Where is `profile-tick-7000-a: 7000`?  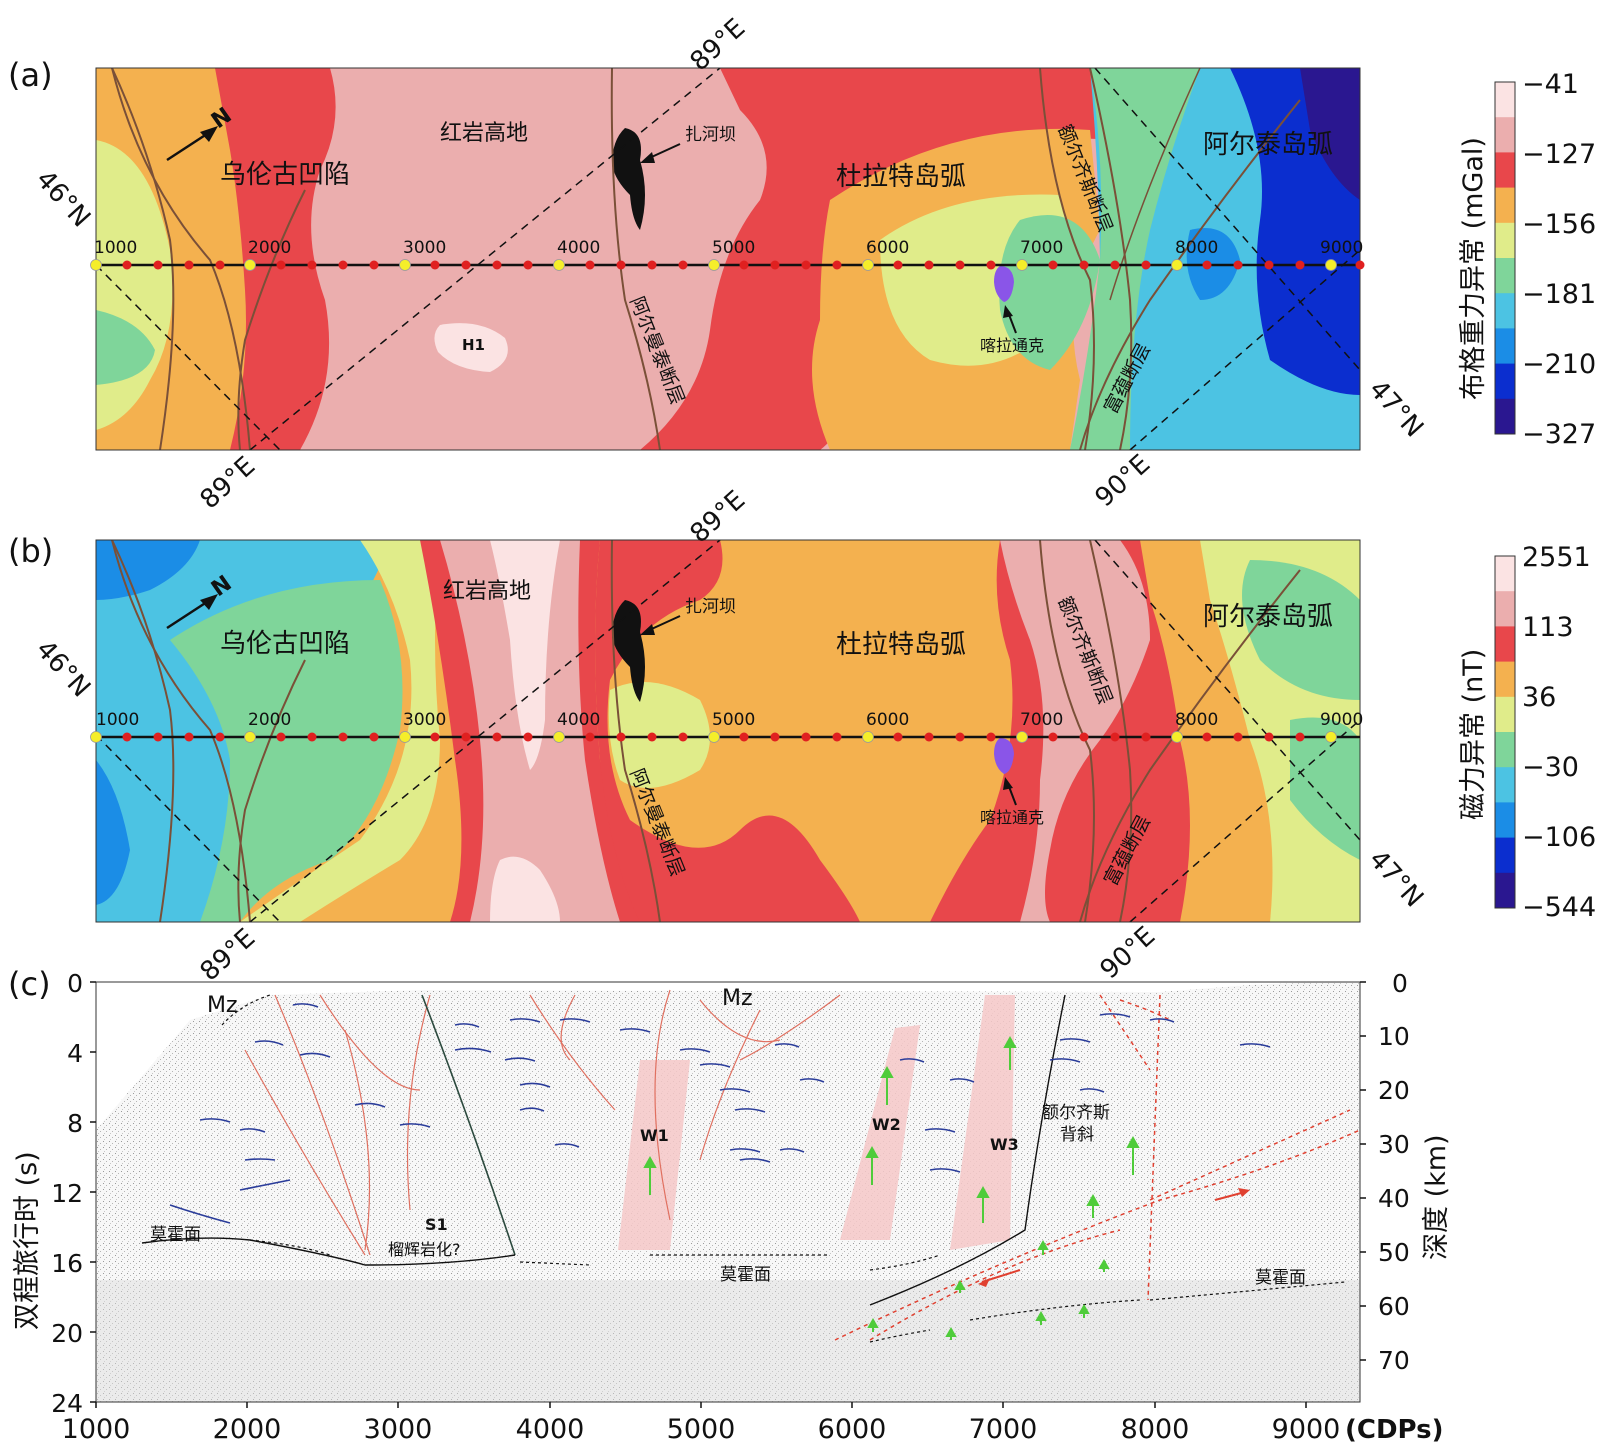 profile-tick-7000-a: 7000 is located at coordinates (1041, 248).